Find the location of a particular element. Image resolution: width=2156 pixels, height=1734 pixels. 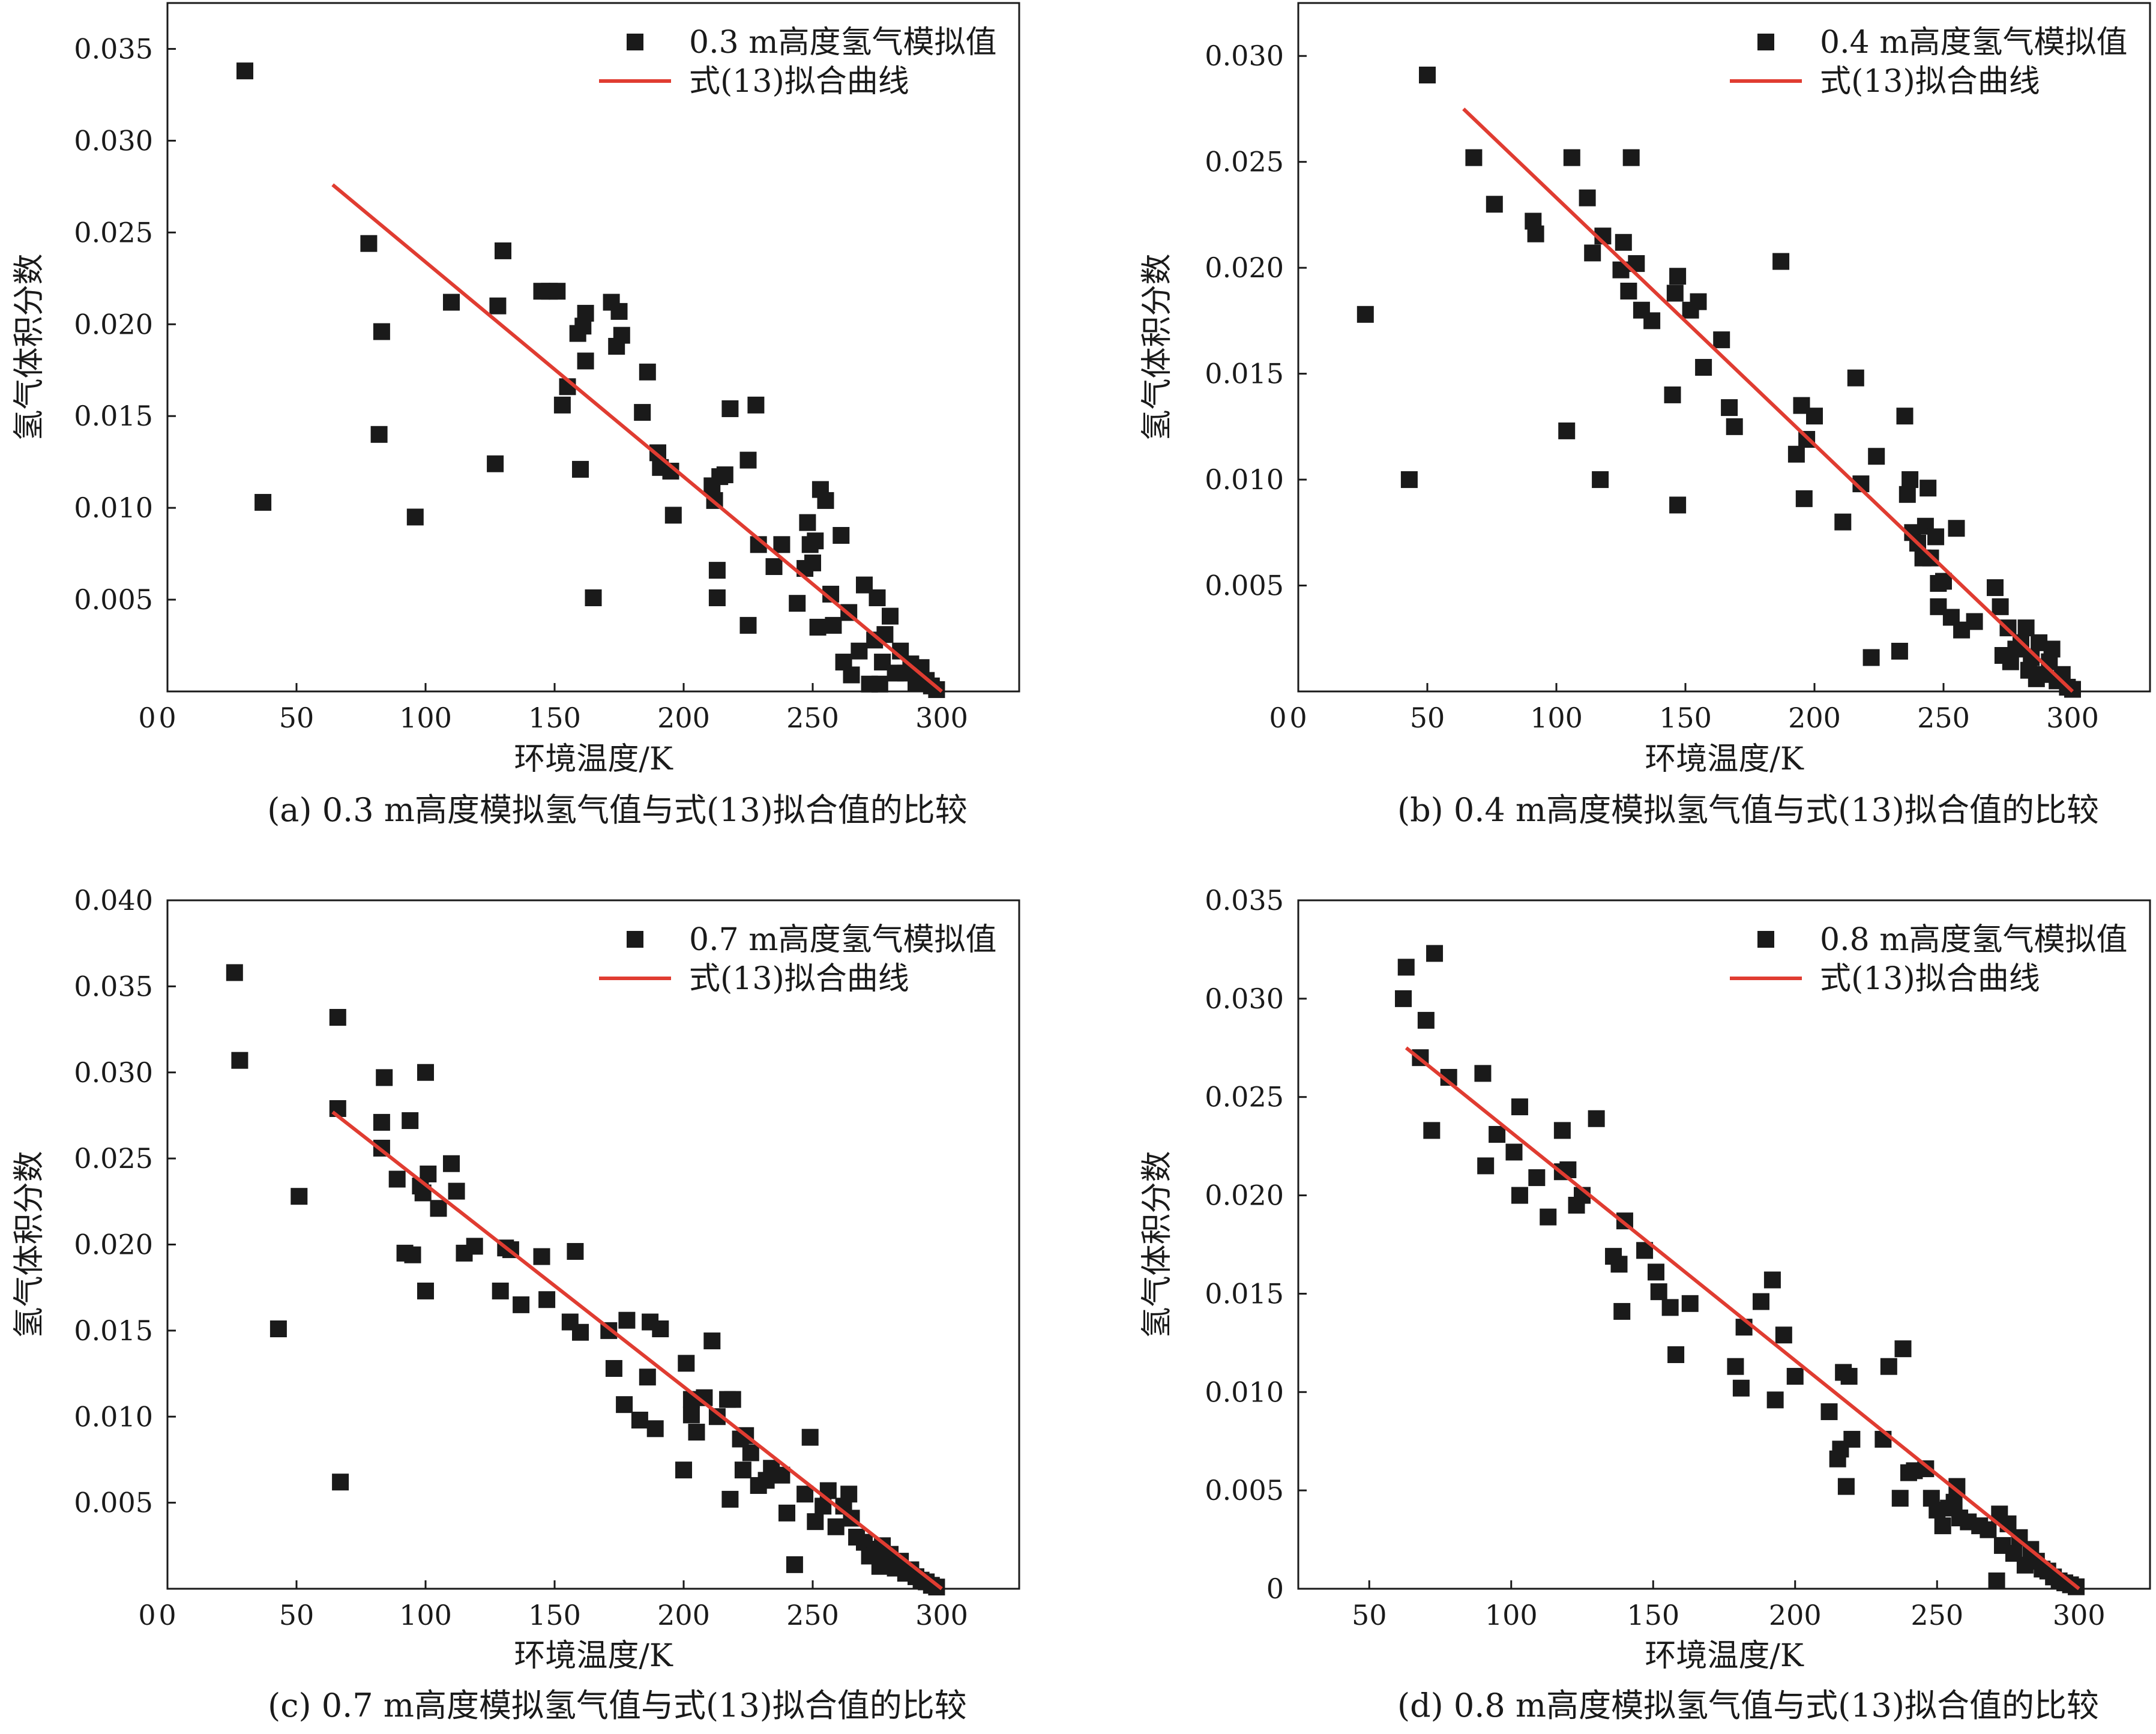

legend-label-line: 式(13)拟合曲线 is located at coordinates (799, 82).